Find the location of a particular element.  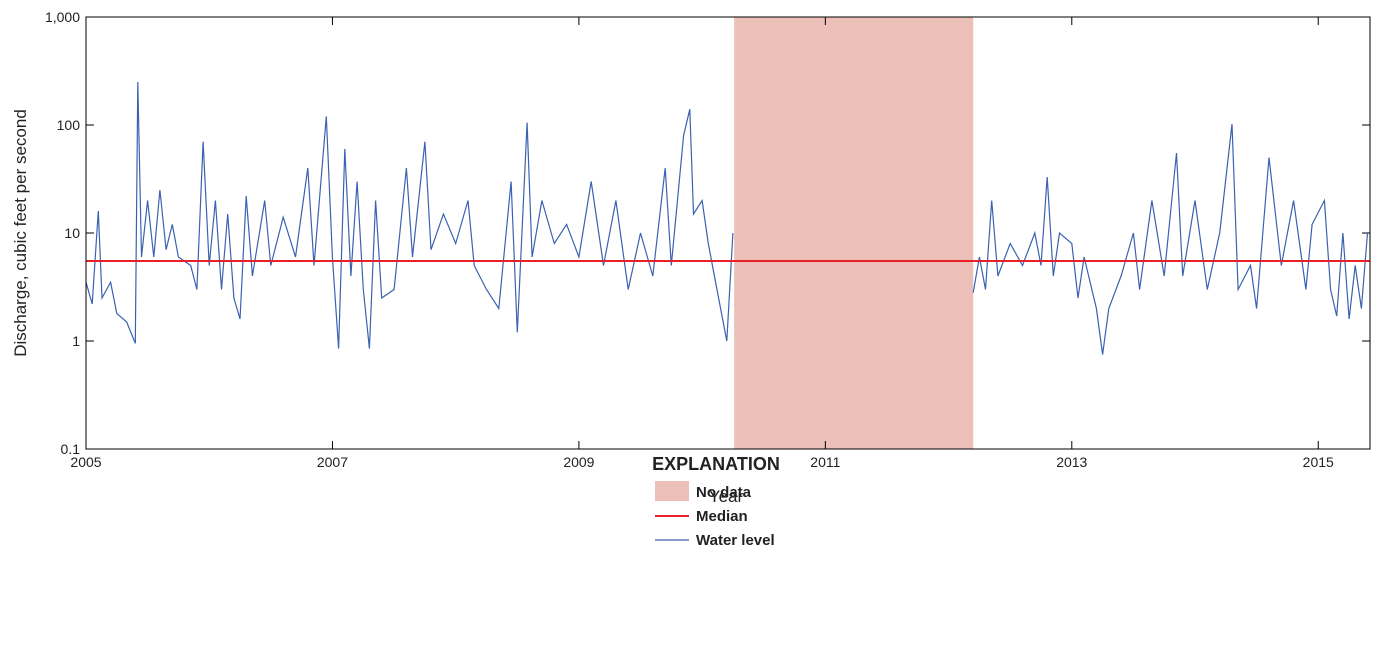

x-tick-label: 2015 is located at coordinates (1318, 462).